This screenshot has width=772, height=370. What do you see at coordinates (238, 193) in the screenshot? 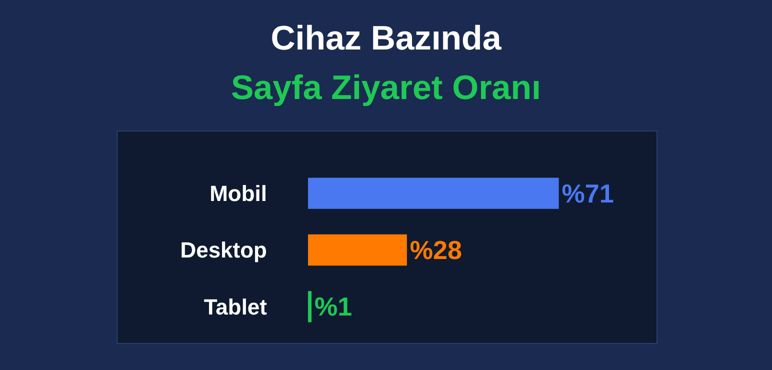
I see `y-tick-label: Mobil` at bounding box center [238, 193].